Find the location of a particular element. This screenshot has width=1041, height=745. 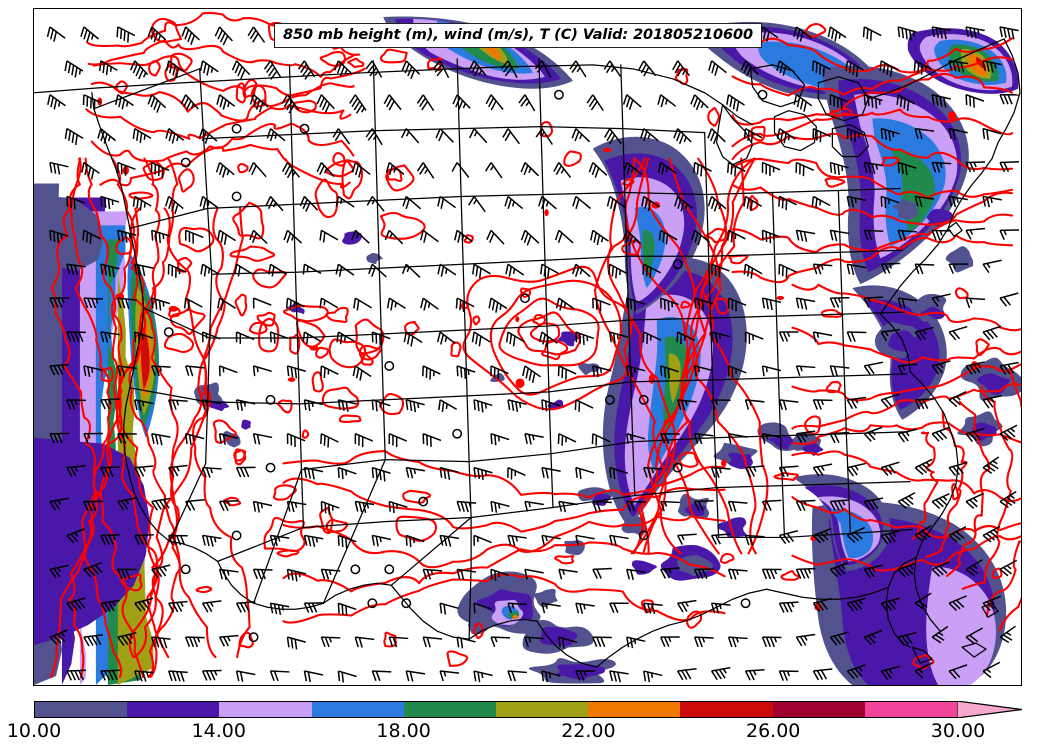

colorbar-tick-14.00: 14.00 is located at coordinates (218, 731).